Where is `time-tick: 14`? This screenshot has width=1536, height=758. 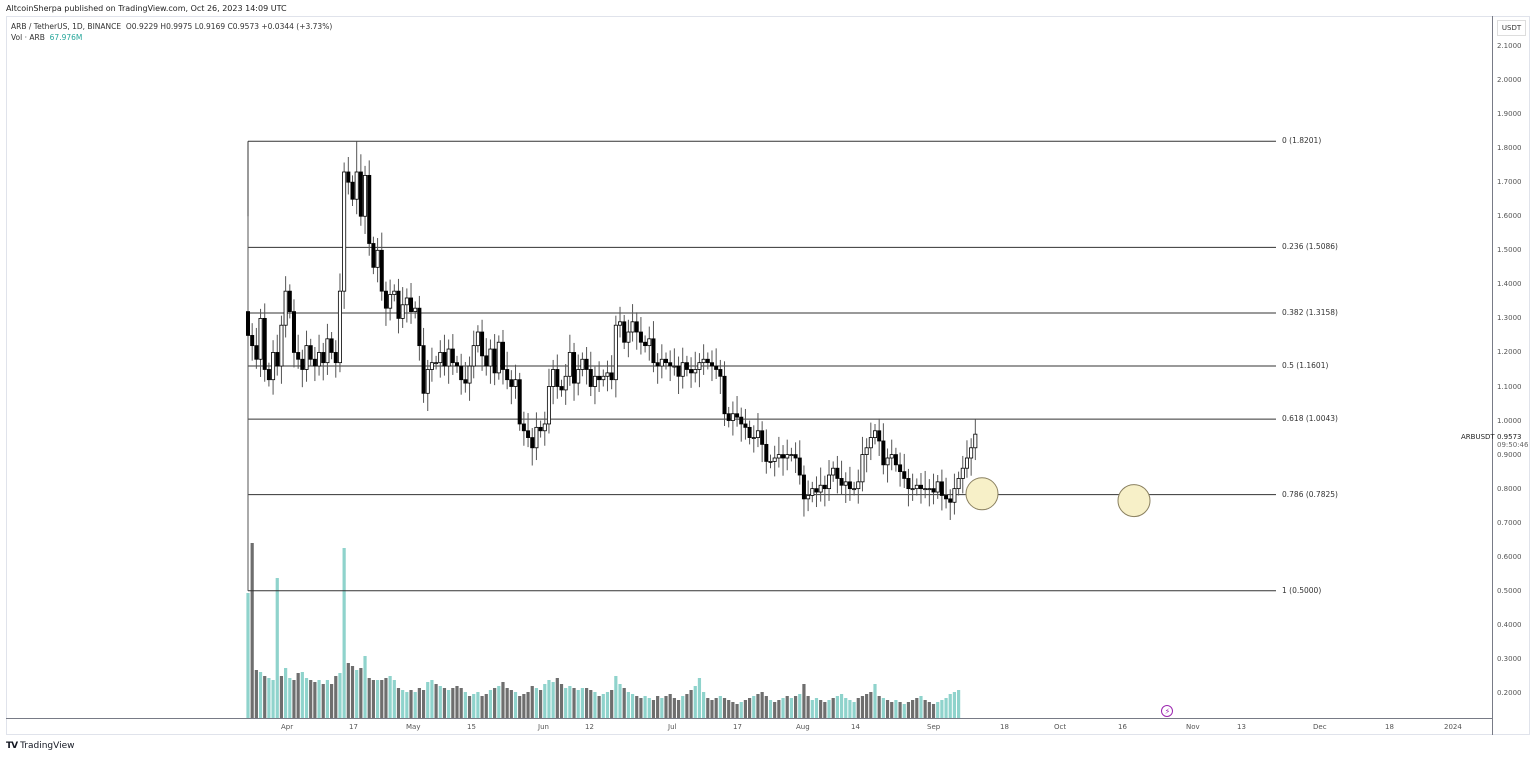 time-tick: 14 is located at coordinates (855, 727).